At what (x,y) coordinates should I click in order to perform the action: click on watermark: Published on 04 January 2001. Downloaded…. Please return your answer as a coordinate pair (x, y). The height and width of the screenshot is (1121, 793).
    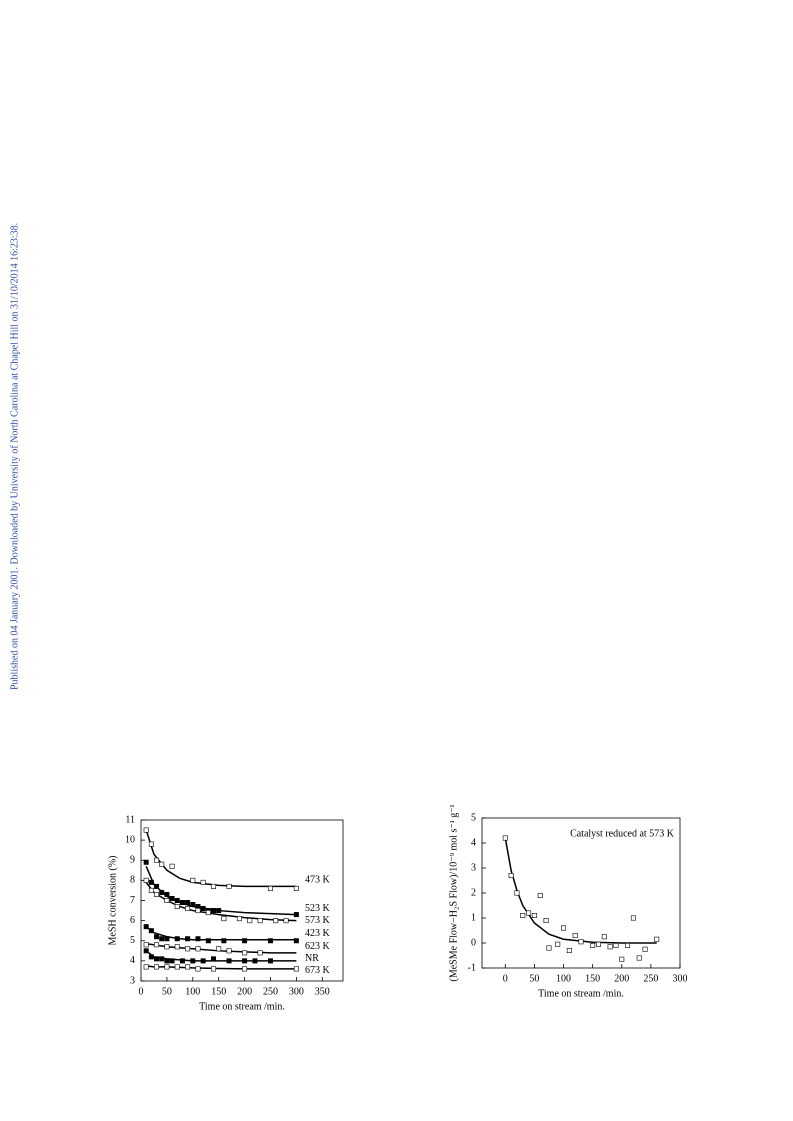
    Looking at the image, I should click on (14, 456).